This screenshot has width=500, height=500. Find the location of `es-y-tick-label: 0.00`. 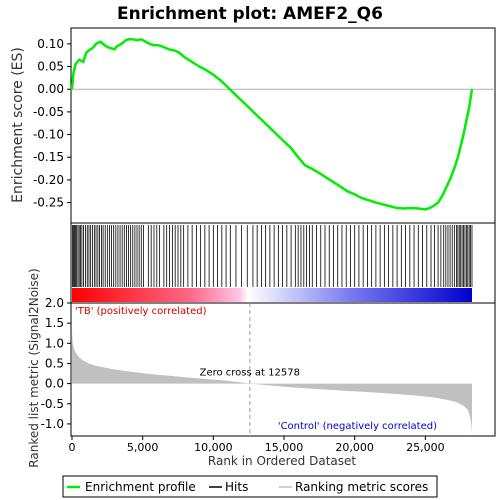

es-y-tick-label: 0.00 is located at coordinates (50, 89).